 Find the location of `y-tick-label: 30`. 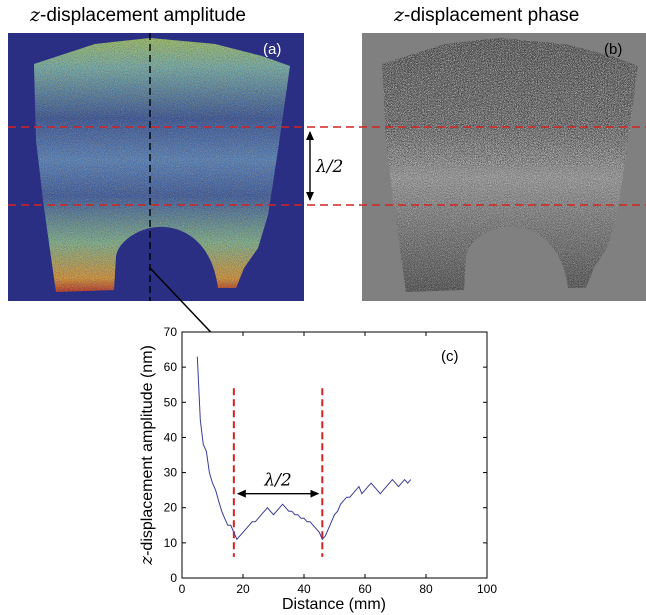

y-tick-label: 30 is located at coordinates (171, 473).